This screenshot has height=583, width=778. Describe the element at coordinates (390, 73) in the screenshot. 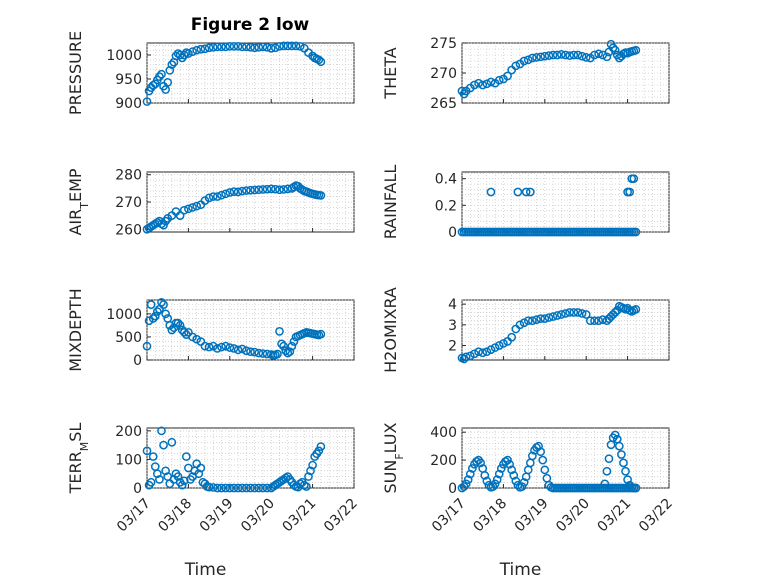

I see `y-axis-label: THETA` at that location.